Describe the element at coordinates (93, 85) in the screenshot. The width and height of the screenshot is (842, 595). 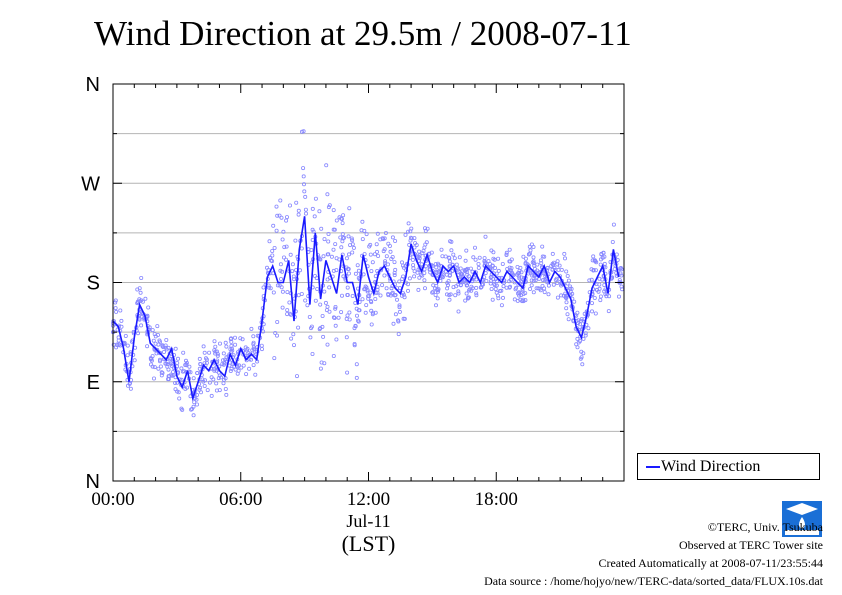
I see `y-tick-label: N` at that location.